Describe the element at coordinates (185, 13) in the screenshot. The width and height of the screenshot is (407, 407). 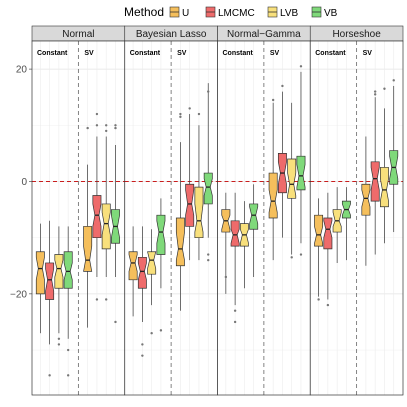
I see `legend-label-u: U` at that location.